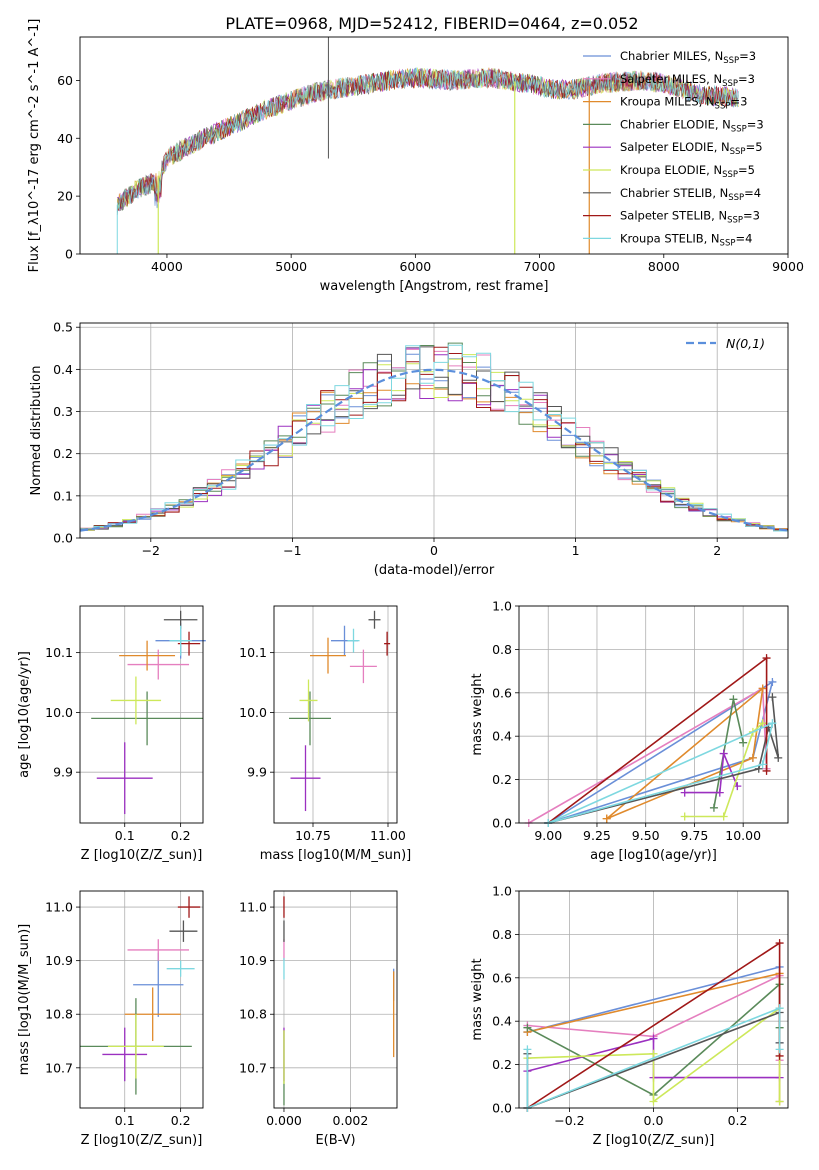 This screenshot has height=1170, width=819. What do you see at coordinates (59, 652) in the screenshot?
I see `y-tick-label: 10.1` at bounding box center [59, 652].